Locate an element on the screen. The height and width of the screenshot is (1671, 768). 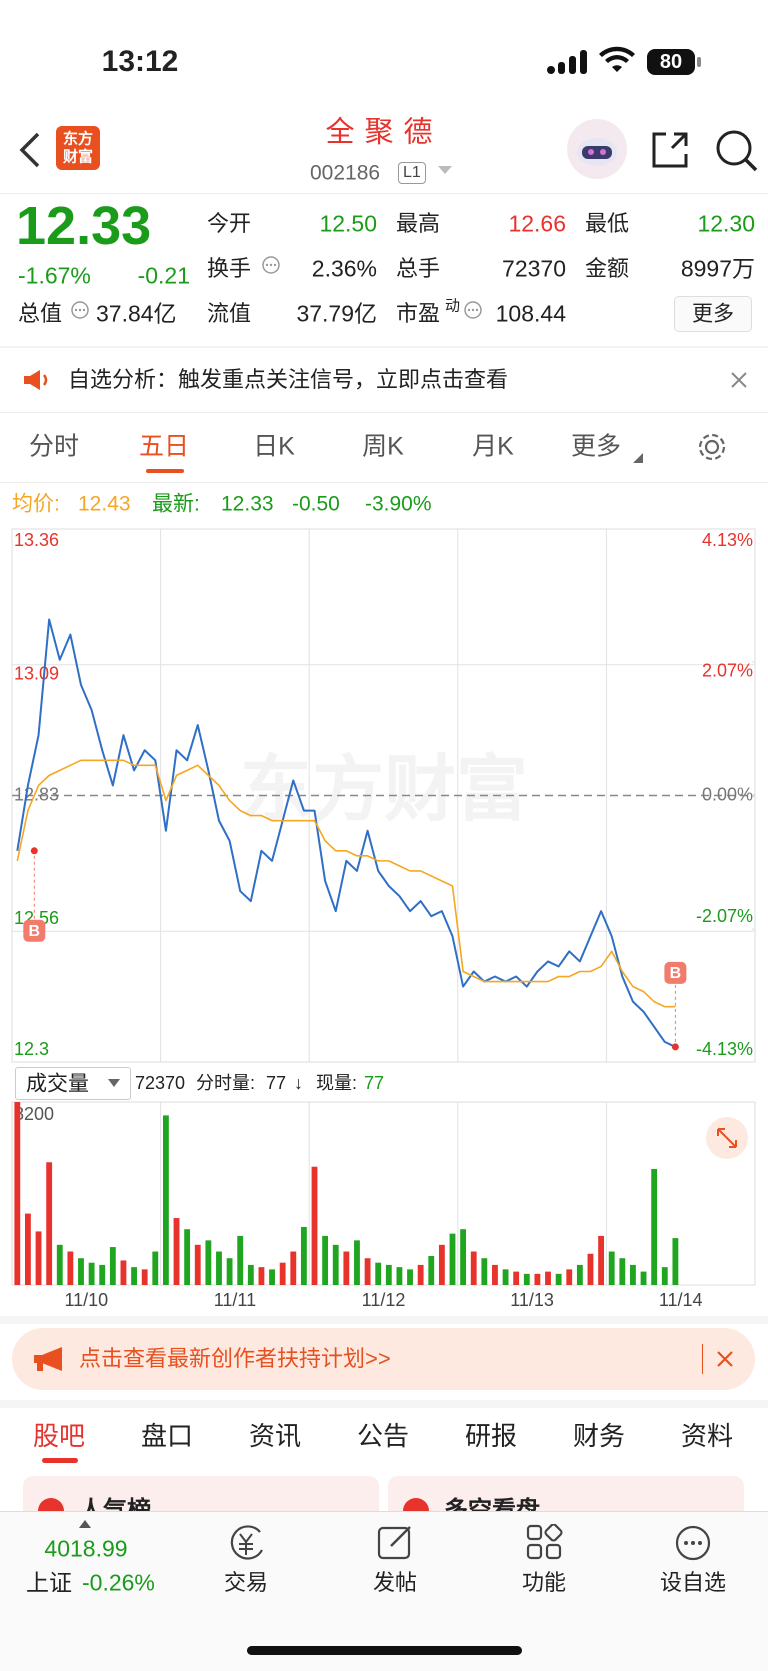
expand-button is located at coordinates (727, 1138).